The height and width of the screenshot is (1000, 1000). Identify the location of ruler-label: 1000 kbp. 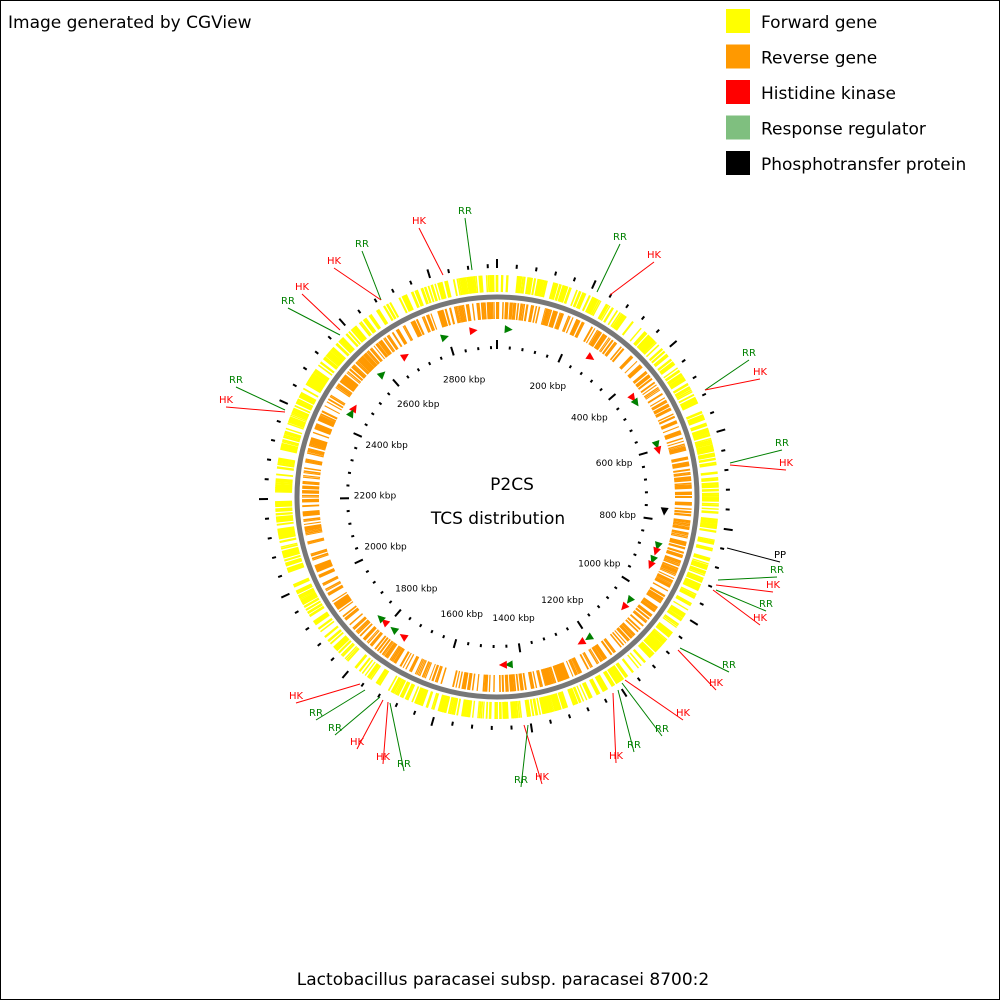
(599, 564).